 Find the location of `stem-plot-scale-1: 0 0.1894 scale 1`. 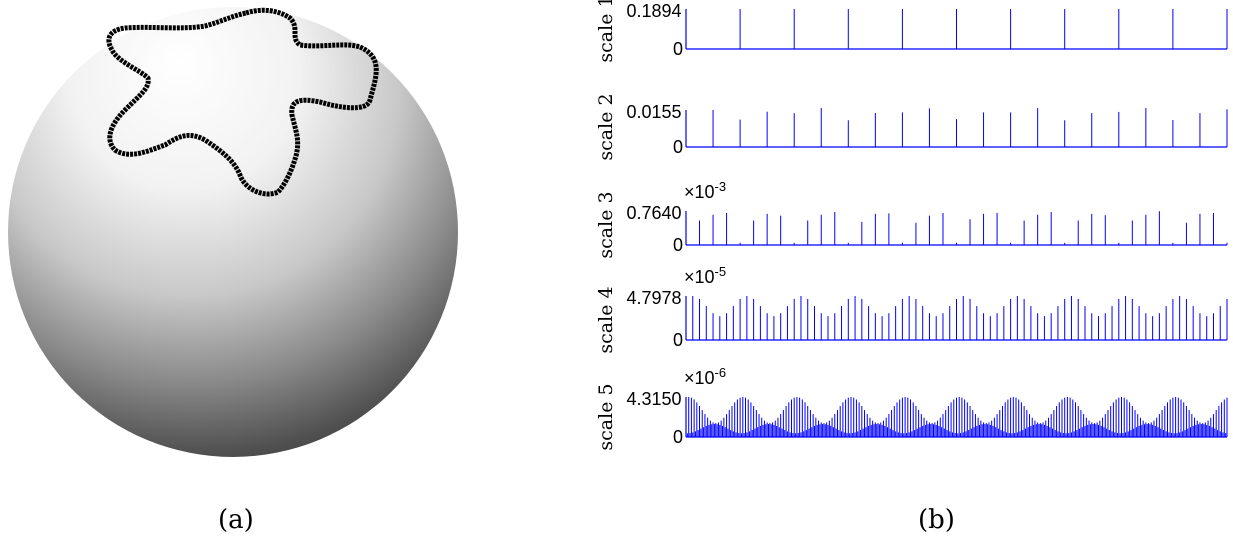

stem-plot-scale-1: 0 0.1894 scale 1 is located at coordinates (911, 31).